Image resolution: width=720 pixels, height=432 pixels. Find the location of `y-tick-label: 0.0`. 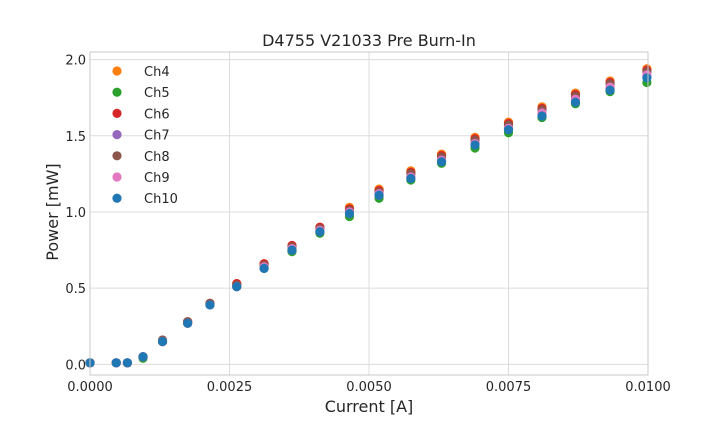

y-tick-label: 0.0 is located at coordinates (75, 365).